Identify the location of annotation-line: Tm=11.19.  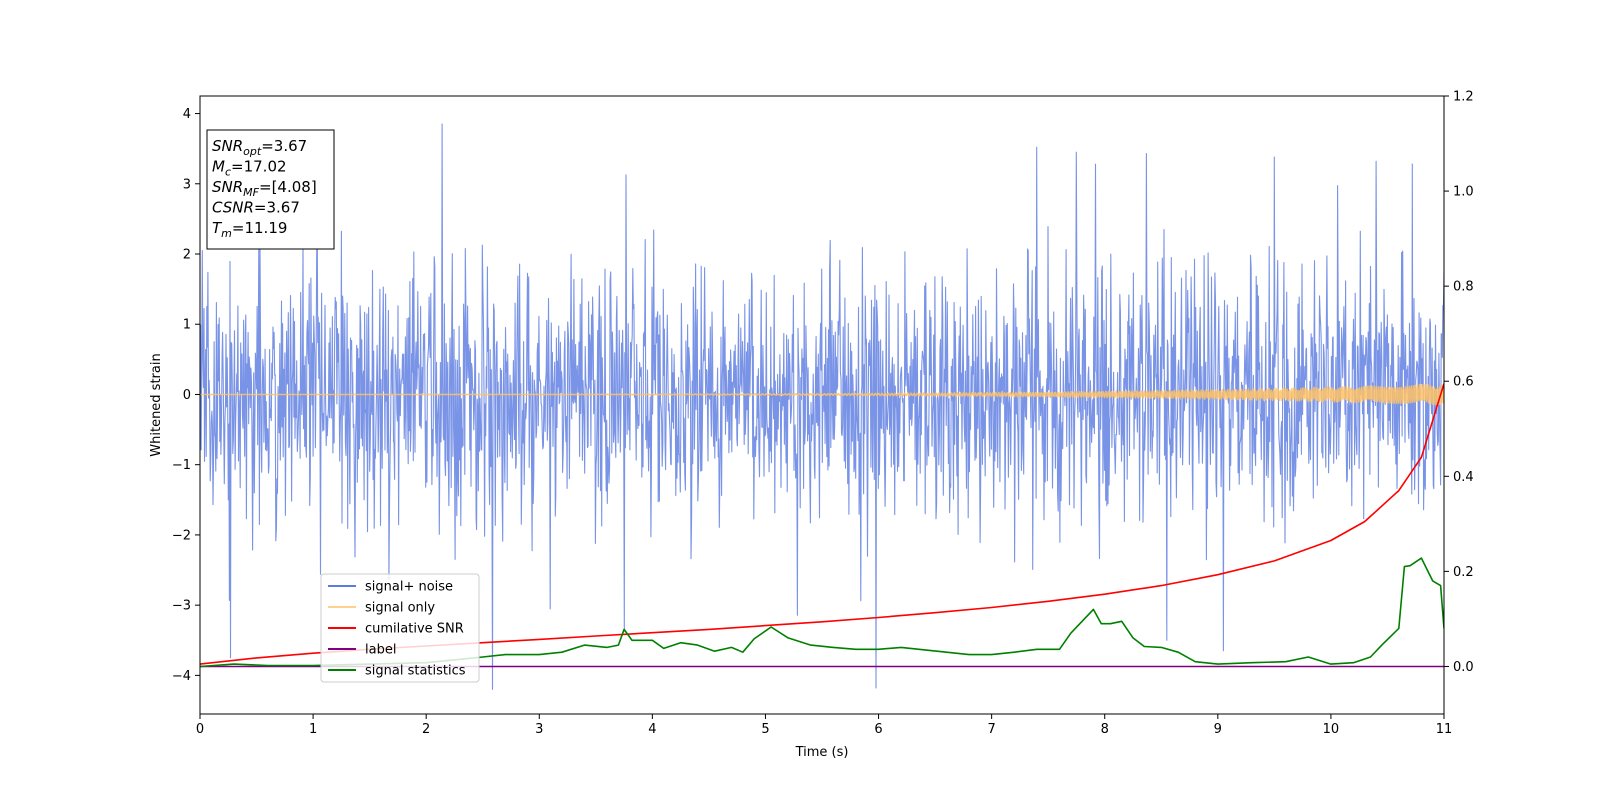
(249, 229).